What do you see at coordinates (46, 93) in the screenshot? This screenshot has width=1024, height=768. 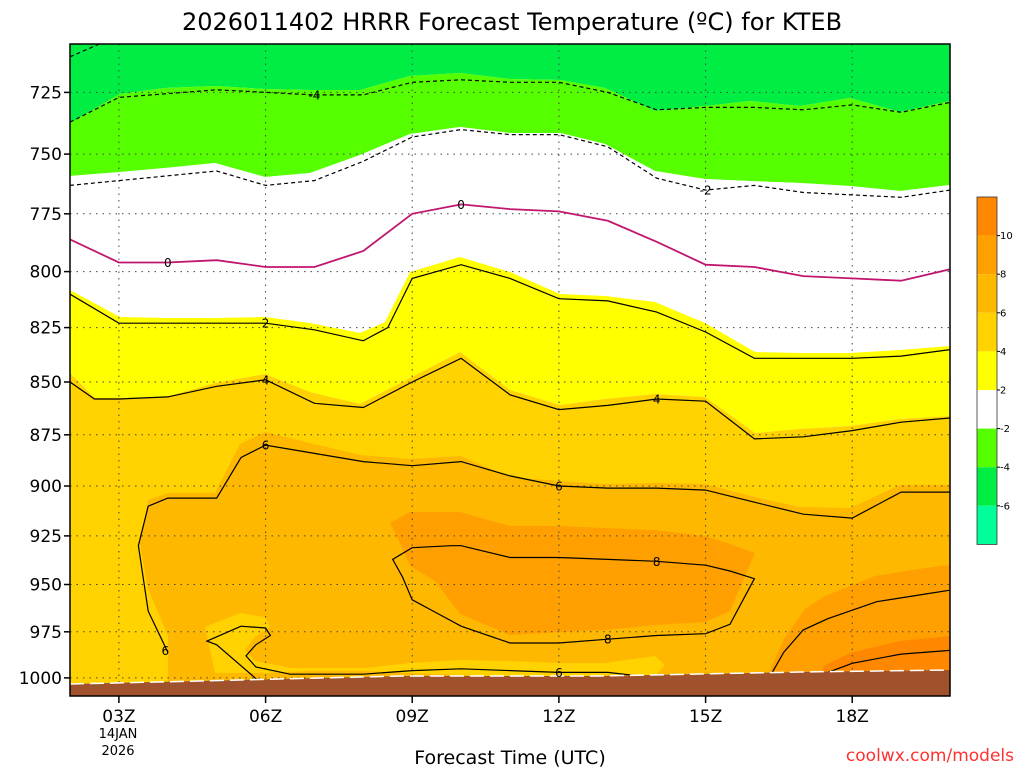 I see `y-tick-label-725: 725` at bounding box center [46, 93].